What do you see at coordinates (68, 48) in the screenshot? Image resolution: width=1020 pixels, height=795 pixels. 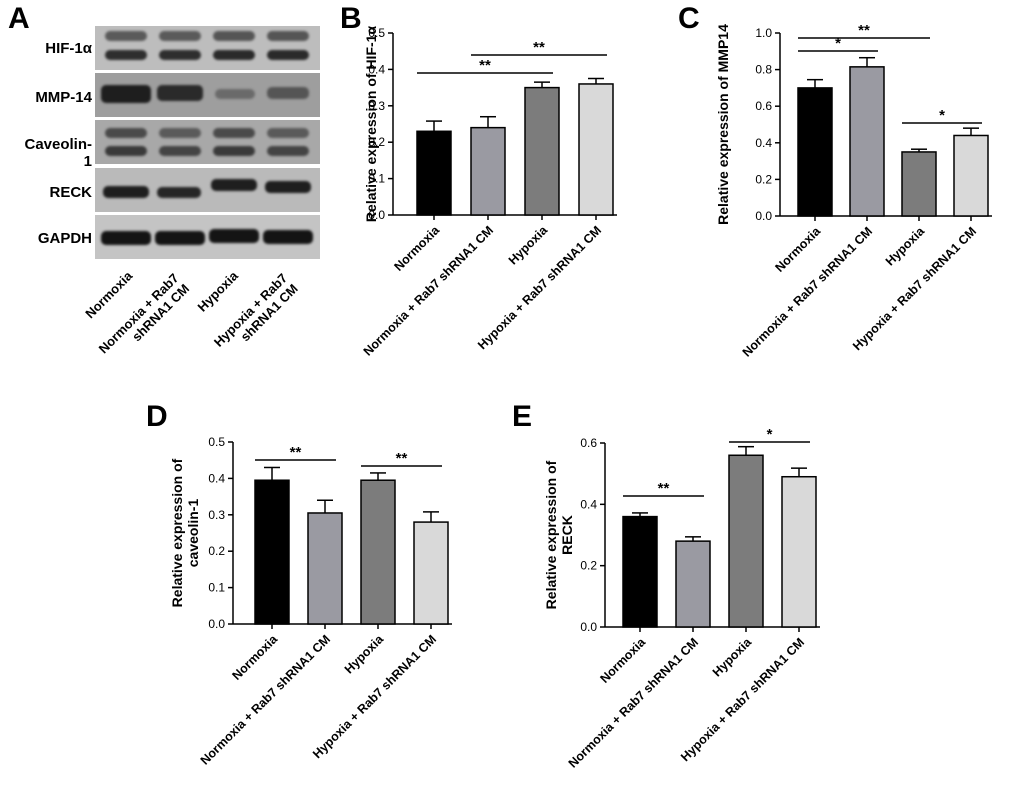 I see `blot-row-label-hif1a: HIF-1α` at bounding box center [68, 48].